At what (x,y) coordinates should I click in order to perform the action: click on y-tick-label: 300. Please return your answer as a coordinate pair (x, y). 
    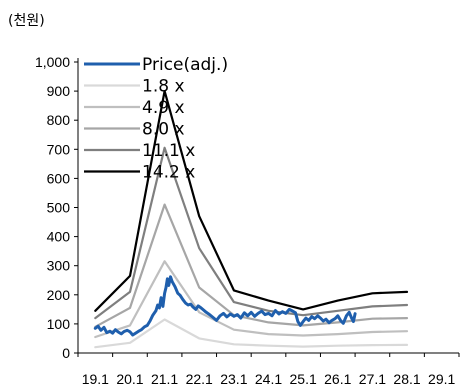
    Looking at the image, I should click on (59, 266).